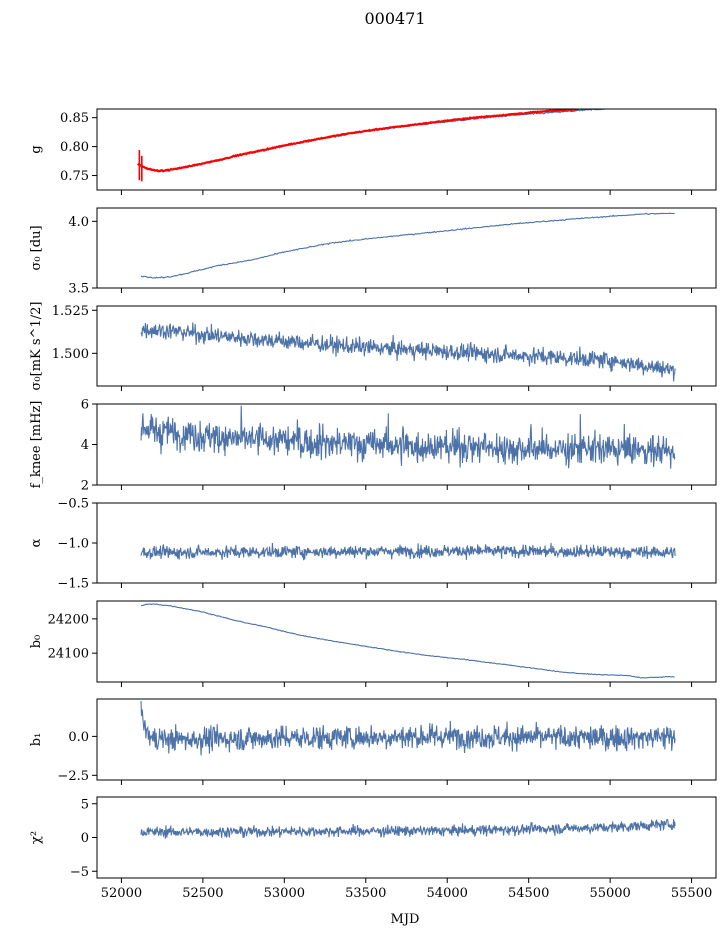 The width and height of the screenshot is (725, 936). What do you see at coordinates (394, 18) in the screenshot?
I see `figure-title: 000471` at bounding box center [394, 18].